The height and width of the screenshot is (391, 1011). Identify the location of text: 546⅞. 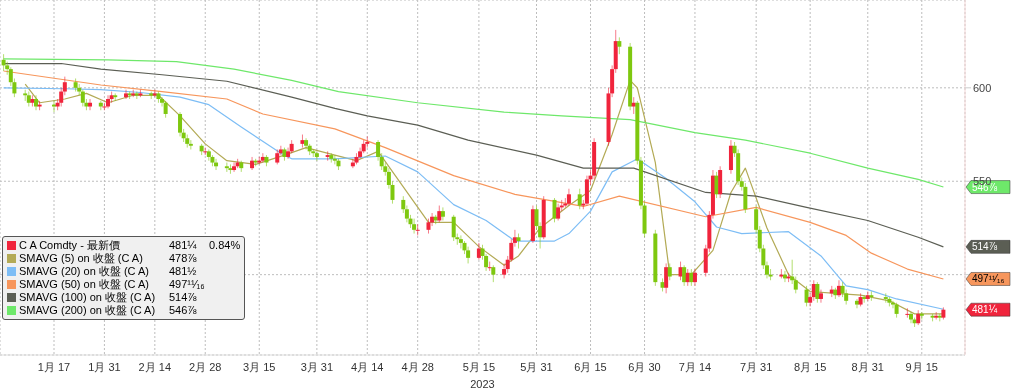
(183, 310).